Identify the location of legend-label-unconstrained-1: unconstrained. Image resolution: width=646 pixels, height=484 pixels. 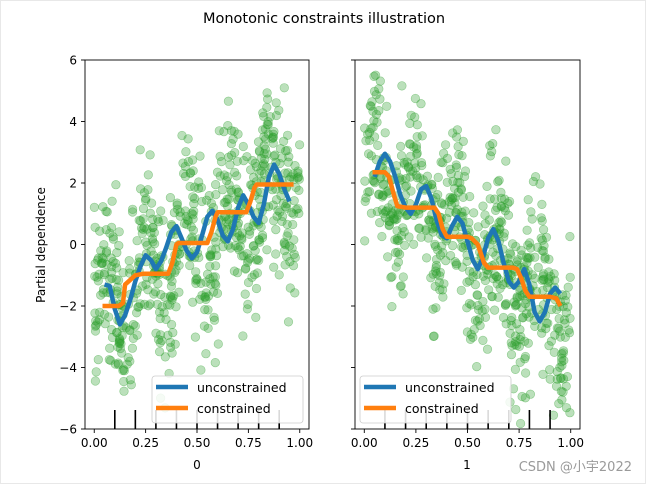
(450, 387).